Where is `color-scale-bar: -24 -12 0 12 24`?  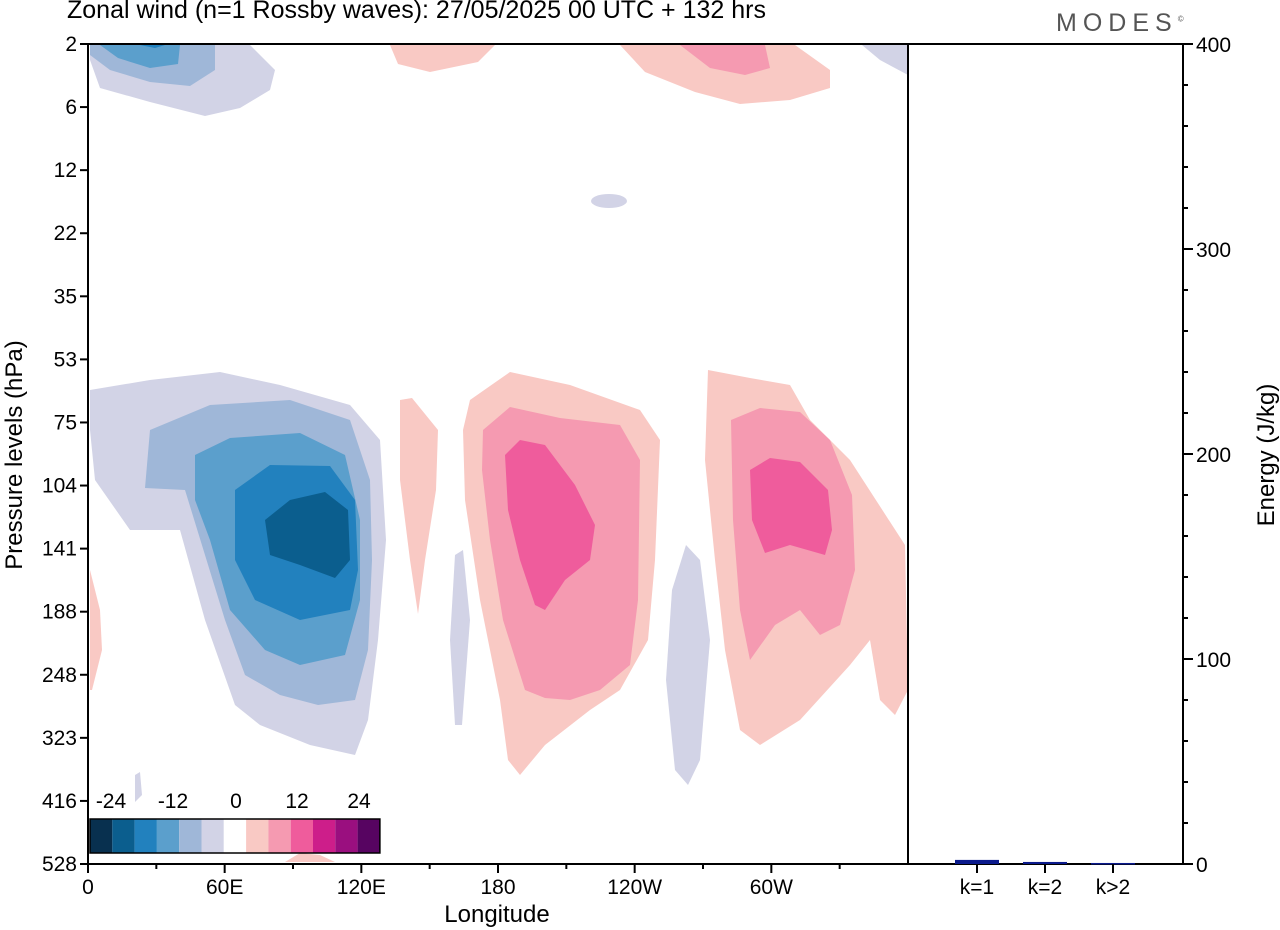 color-scale-bar: -24 -12 0 12 24 is located at coordinates (235, 822).